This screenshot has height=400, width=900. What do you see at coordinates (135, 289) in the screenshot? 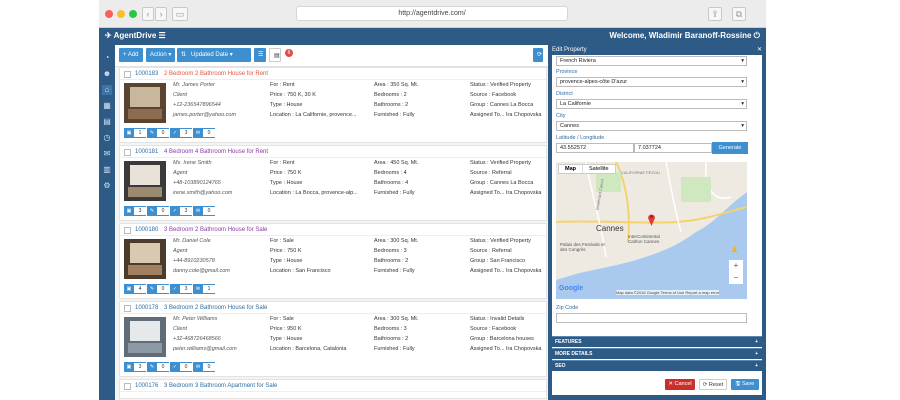
I see `photos-counter: ▣ 4` at bounding box center [135, 289].